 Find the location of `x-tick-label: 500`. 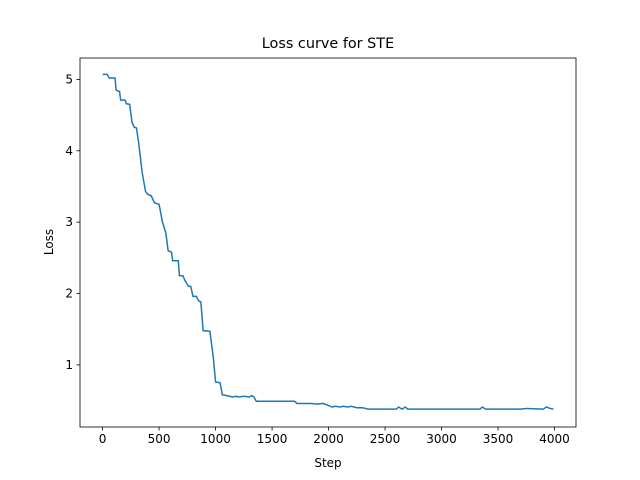

x-tick-label: 500 is located at coordinates (159, 439).